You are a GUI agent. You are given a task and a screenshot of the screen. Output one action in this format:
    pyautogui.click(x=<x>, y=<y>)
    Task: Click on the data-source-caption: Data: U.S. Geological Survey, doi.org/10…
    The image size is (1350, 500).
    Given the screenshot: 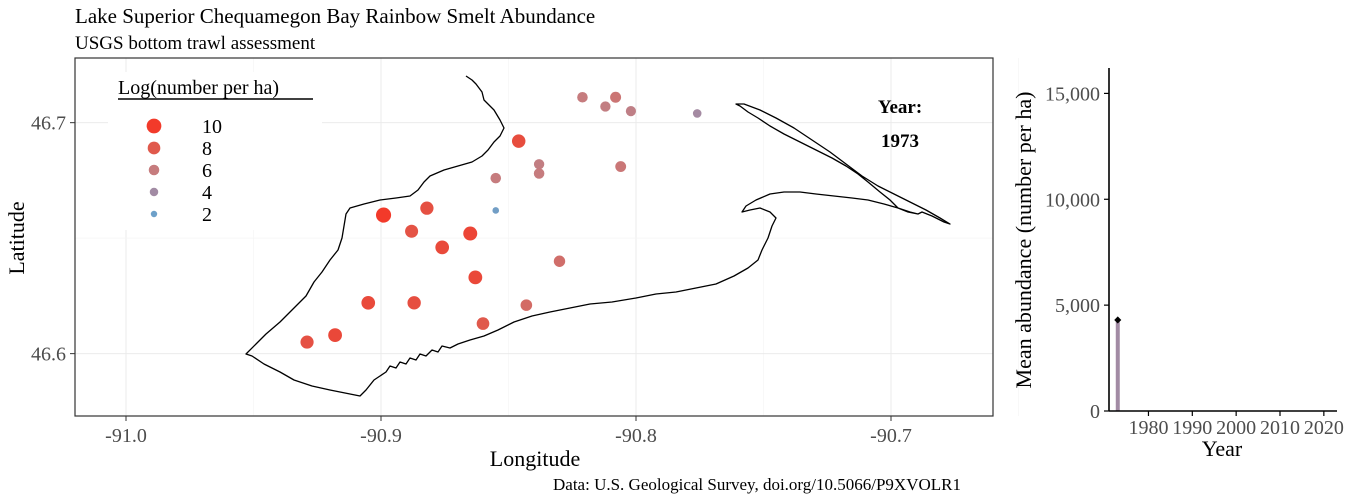 What is the action you would take?
    pyautogui.click(x=757, y=484)
    